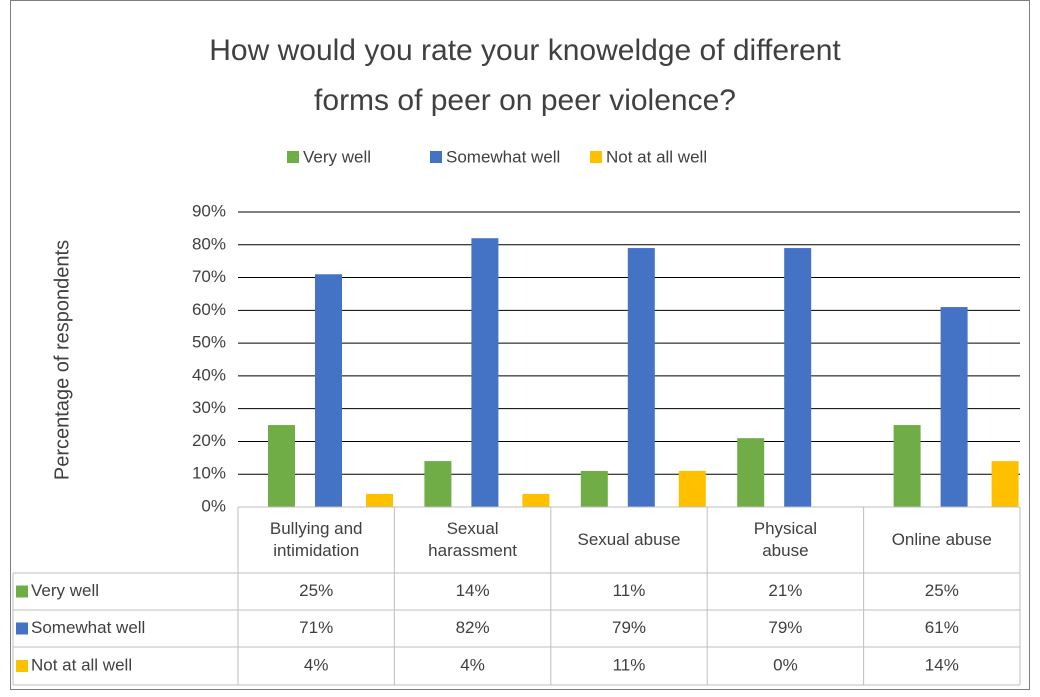 The height and width of the screenshot is (697, 1040). I want to click on y-axis-title: Percentage of respondents, so click(62, 360).